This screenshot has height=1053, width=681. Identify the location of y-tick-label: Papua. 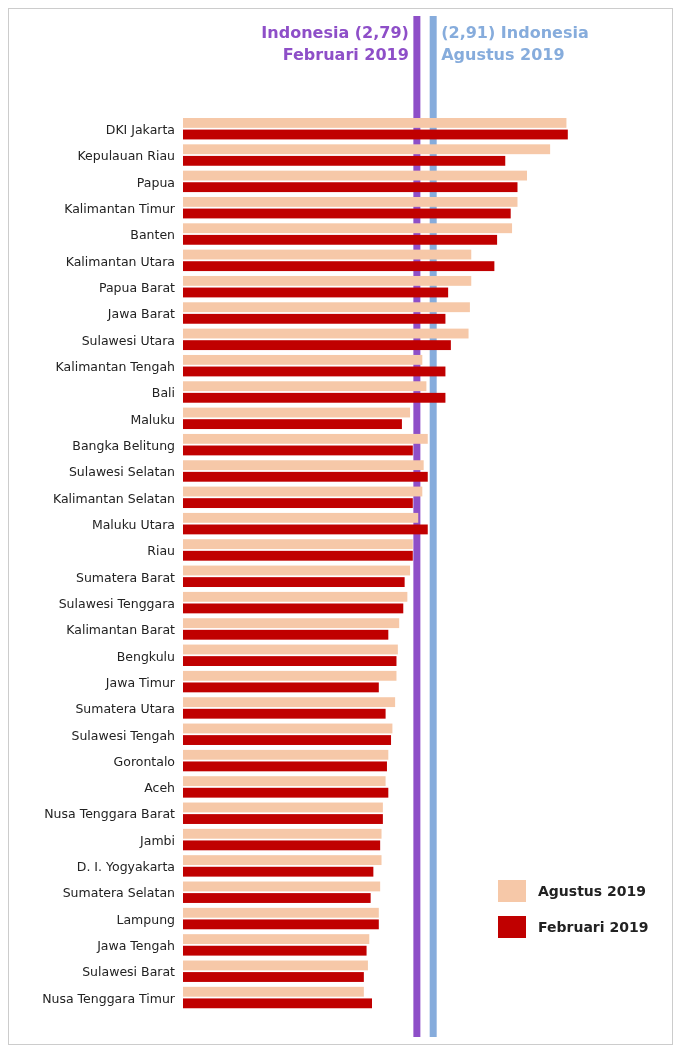
(155, 182).